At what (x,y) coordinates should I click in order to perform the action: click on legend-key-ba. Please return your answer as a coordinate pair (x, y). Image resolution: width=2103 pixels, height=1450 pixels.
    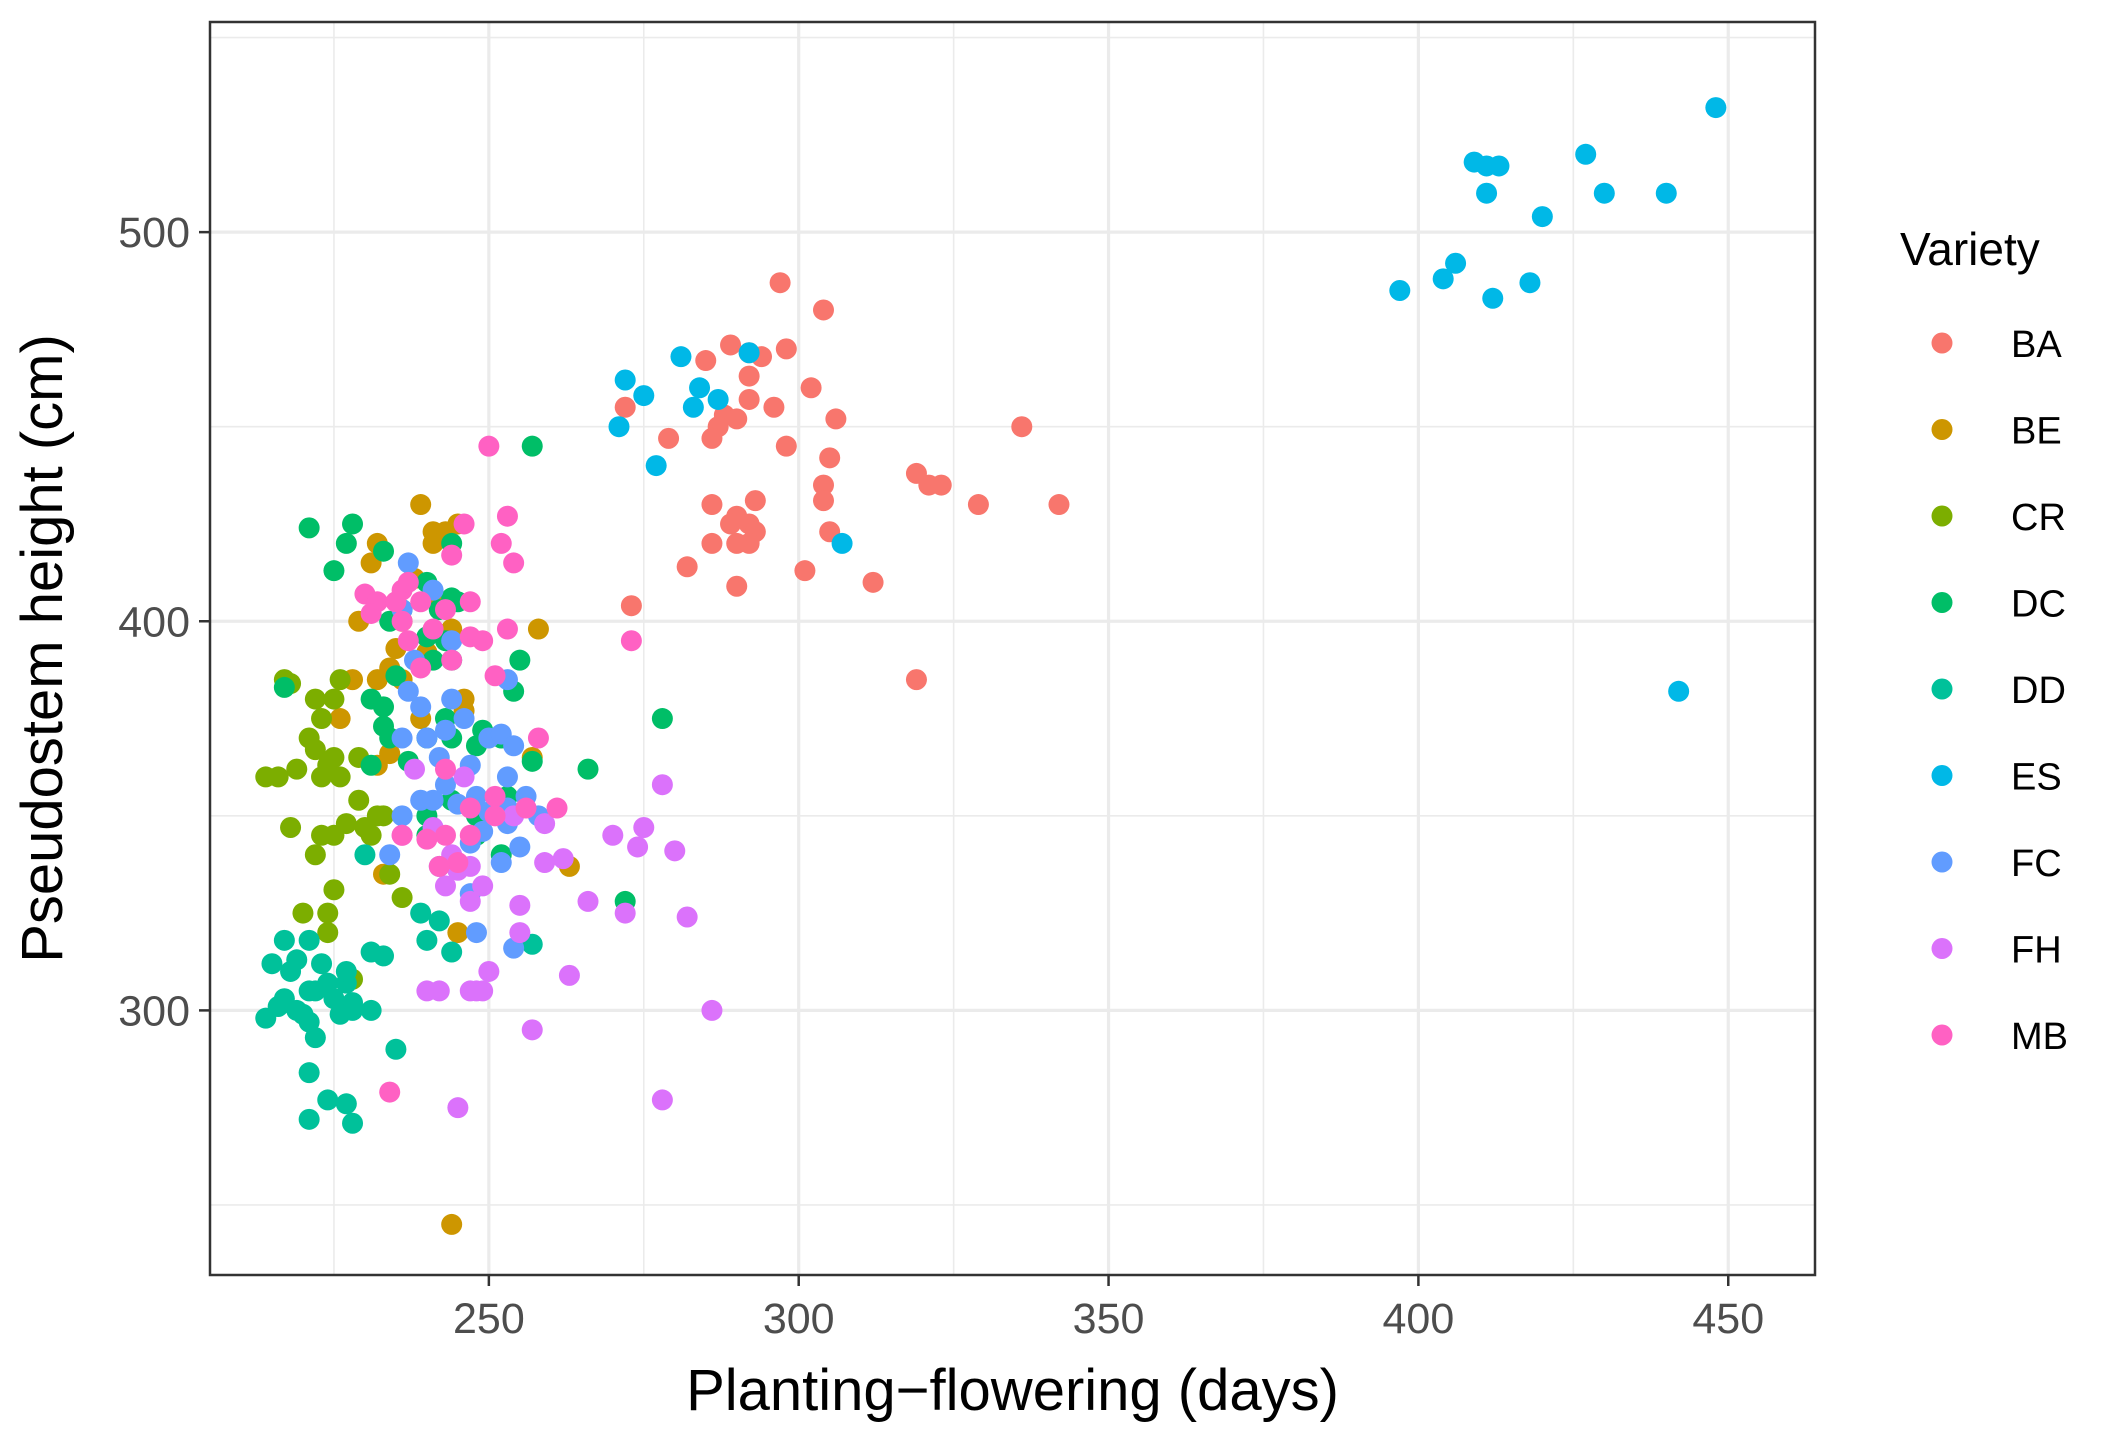
    Looking at the image, I should click on (1942, 343).